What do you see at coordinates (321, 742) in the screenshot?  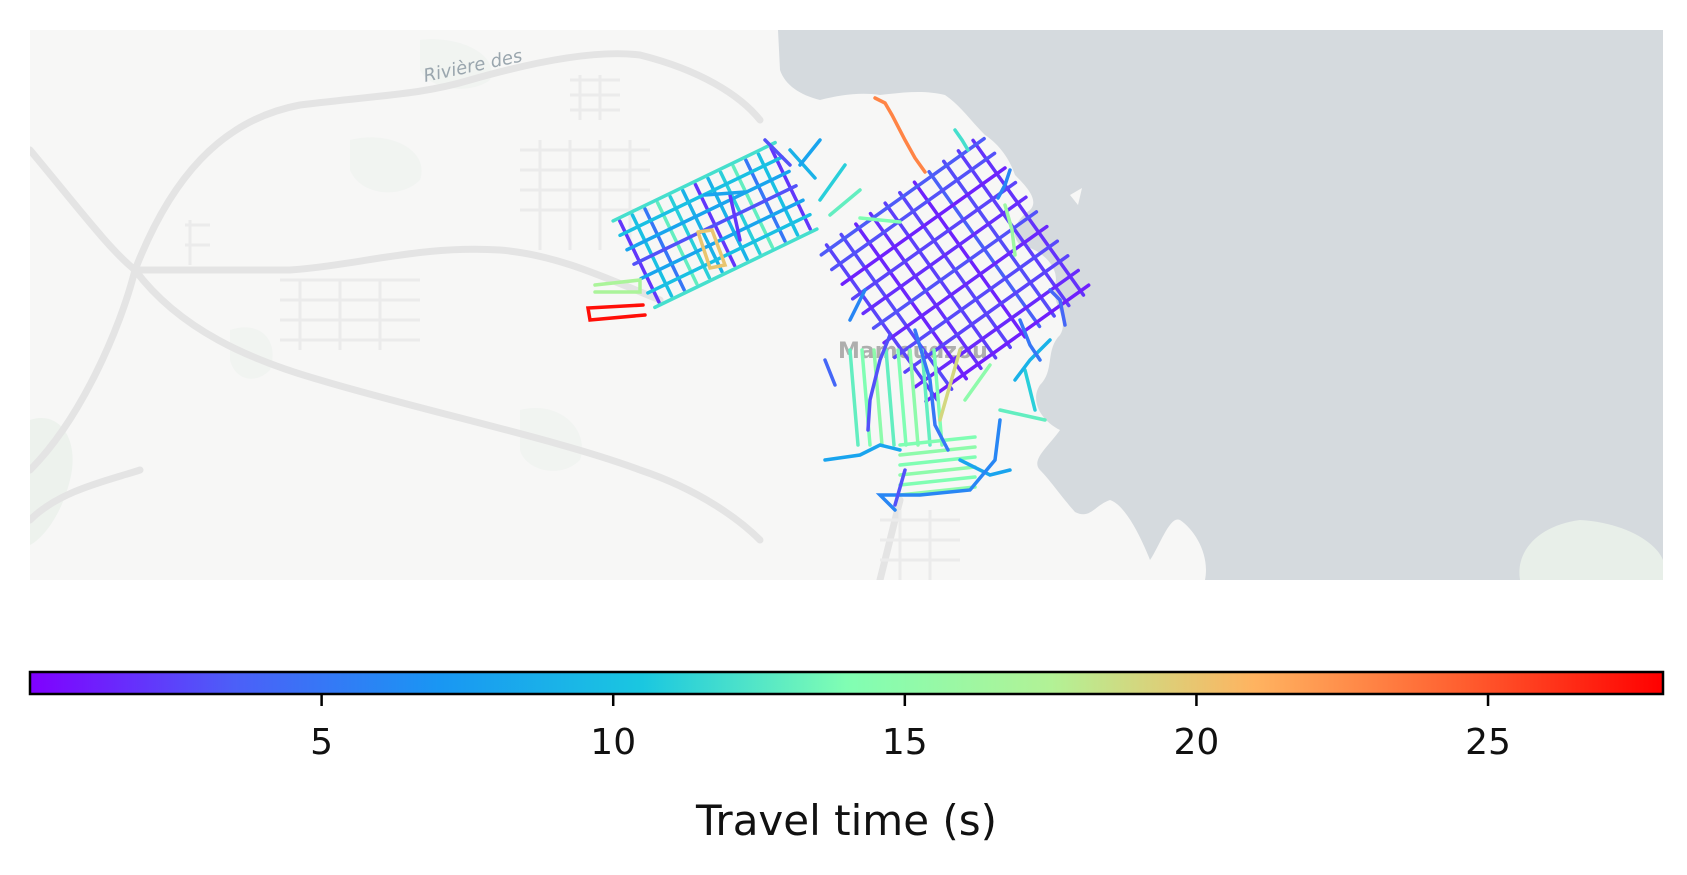 I see `colorbar-tick-label: 5` at bounding box center [321, 742].